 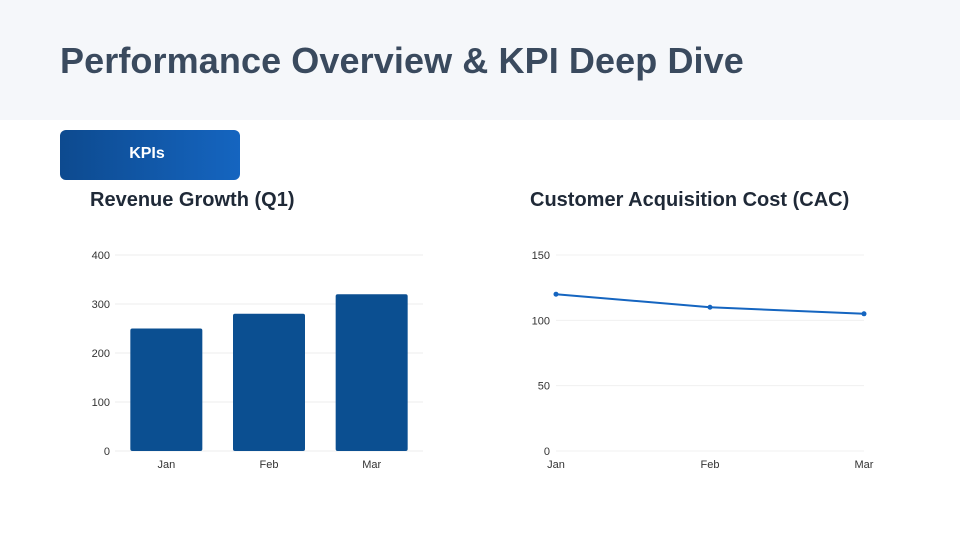 I want to click on revenue-y-tick-label: 200, so click(x=101, y=354).